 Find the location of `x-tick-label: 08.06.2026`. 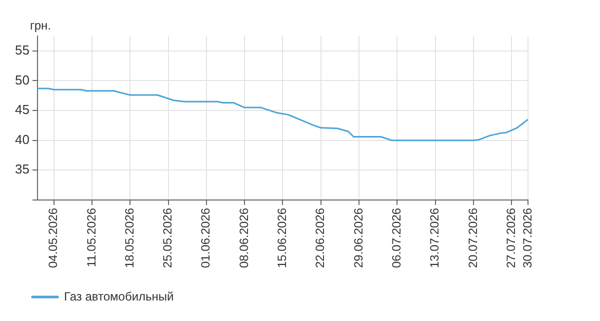

x-tick-label: 08.06.2026 is located at coordinates (243, 238).